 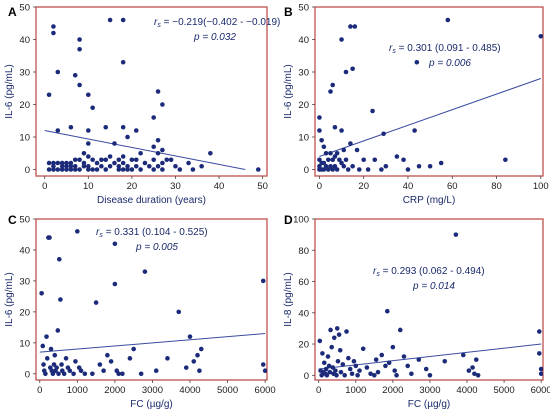 I want to click on y-tick-label: 20, so click(x=303, y=105).